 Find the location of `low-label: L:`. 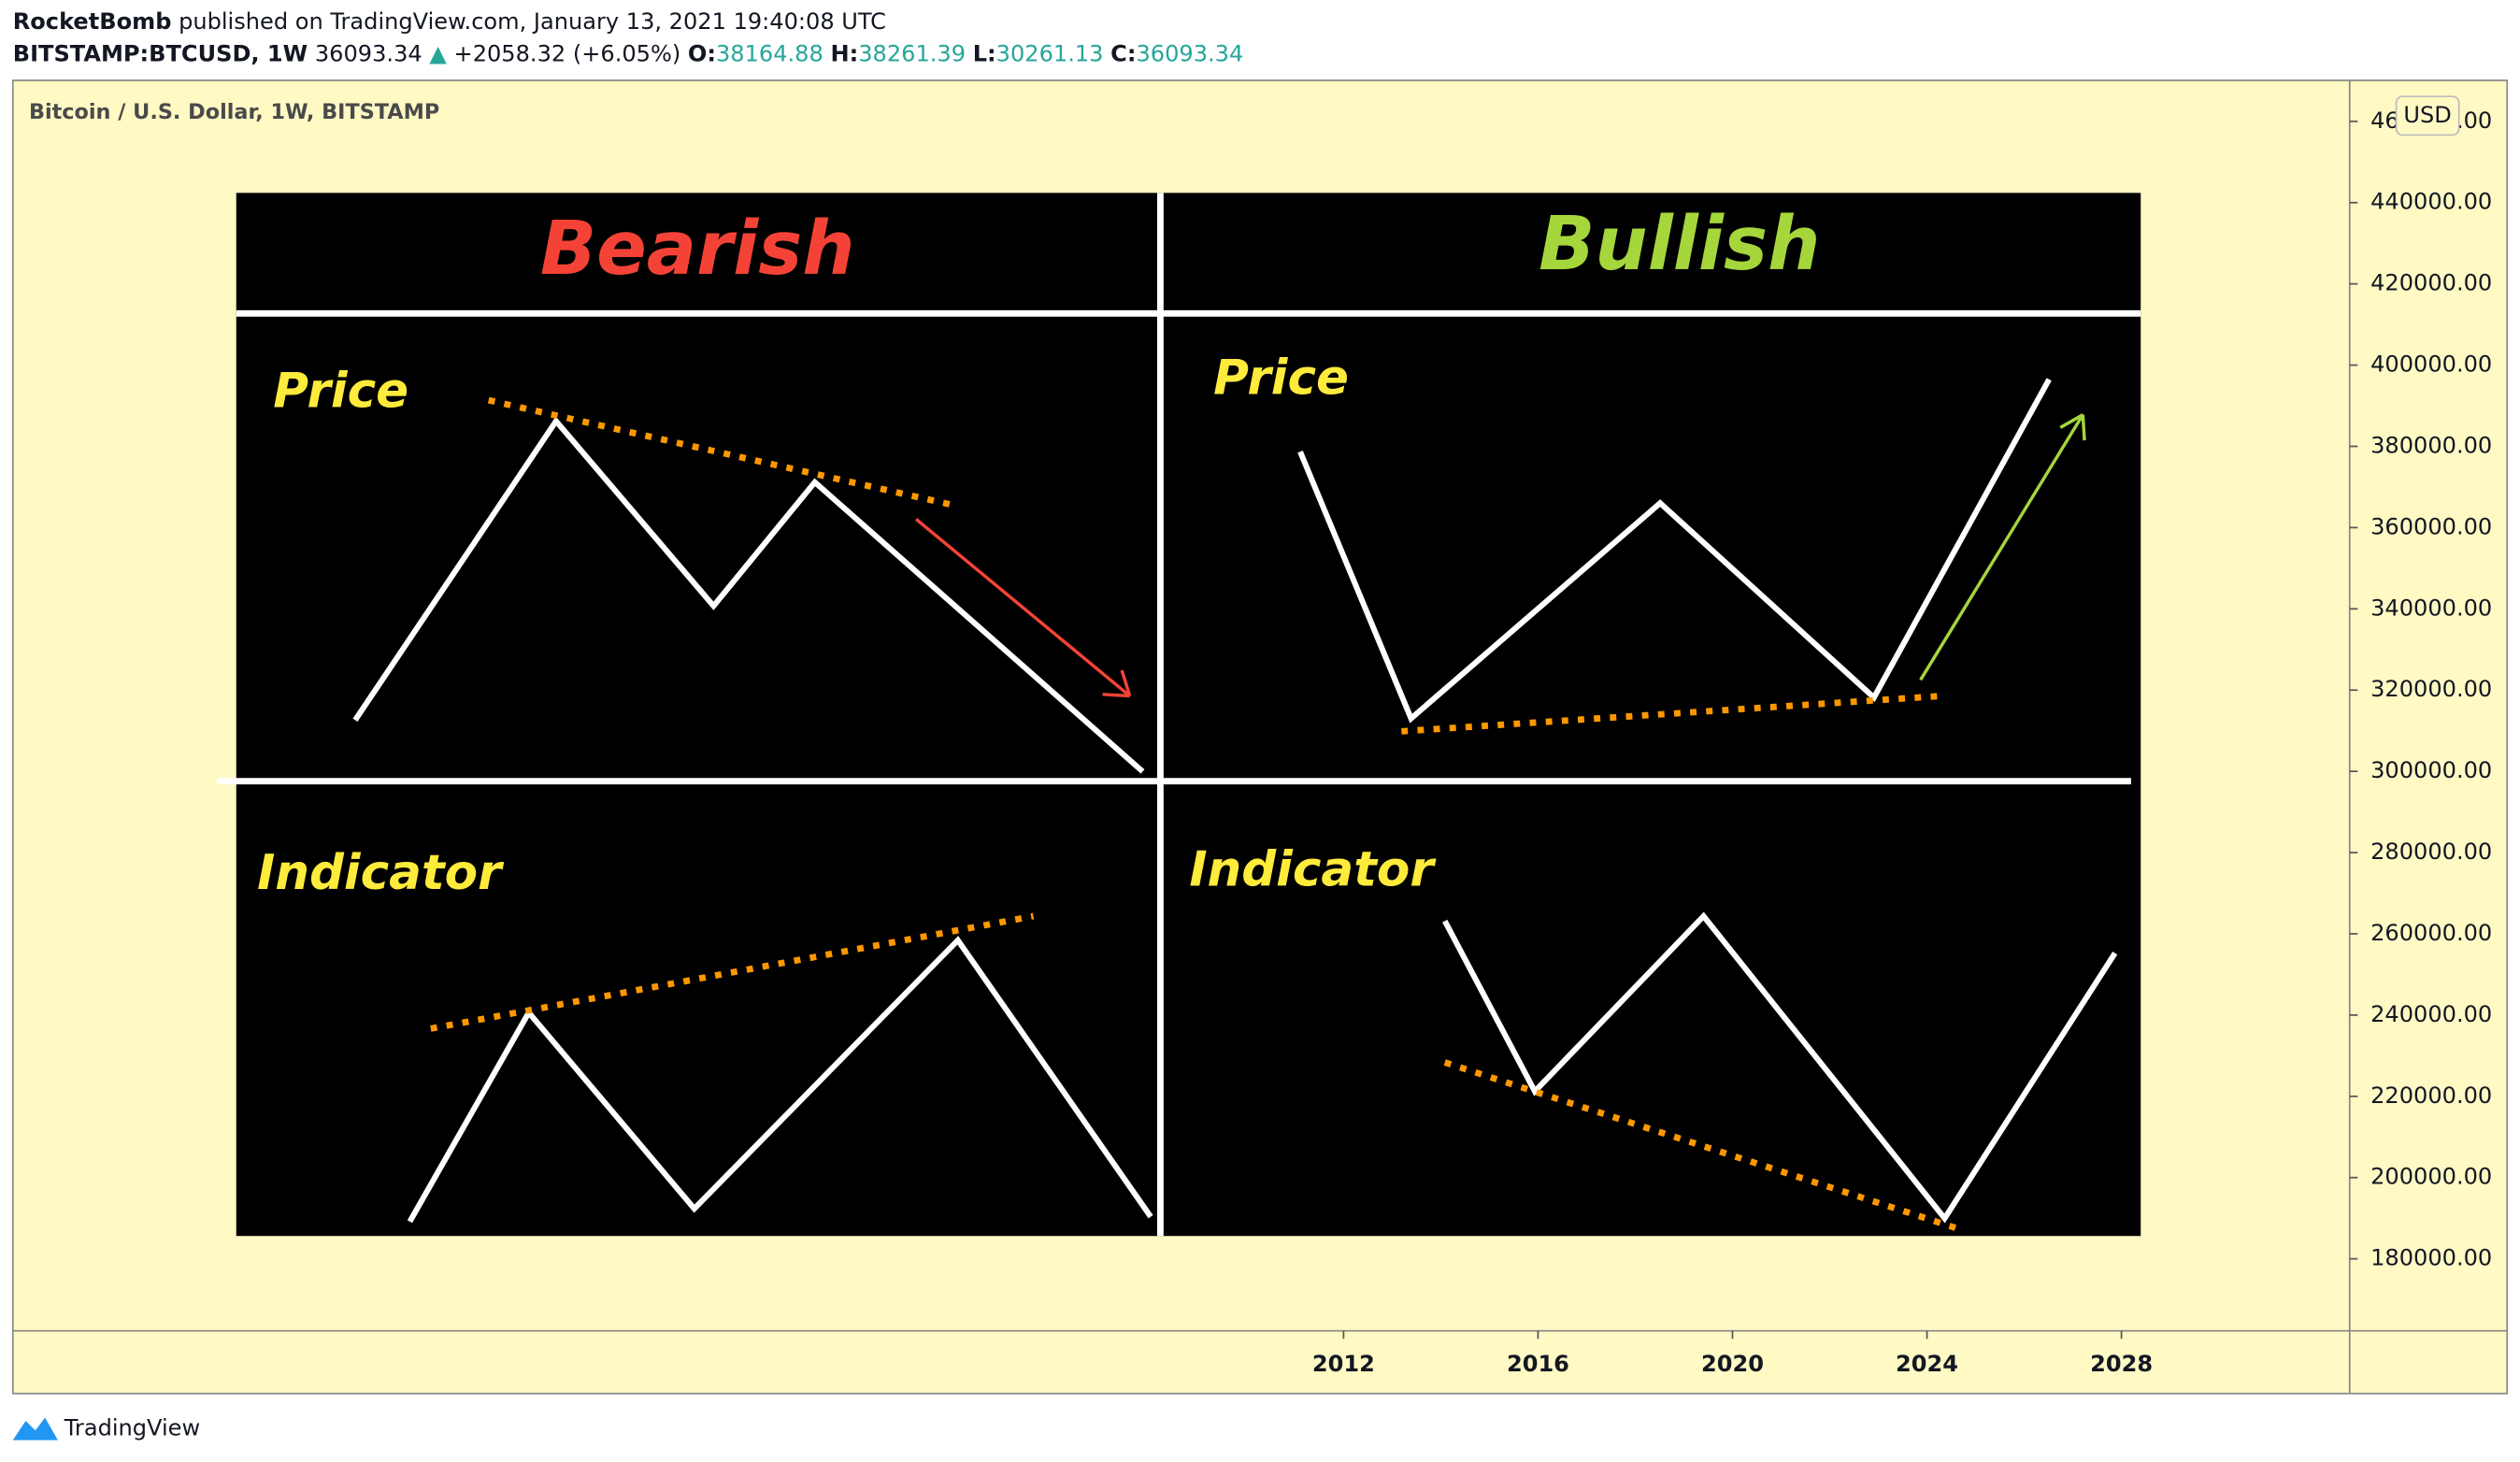

low-label: L: is located at coordinates (984, 53).